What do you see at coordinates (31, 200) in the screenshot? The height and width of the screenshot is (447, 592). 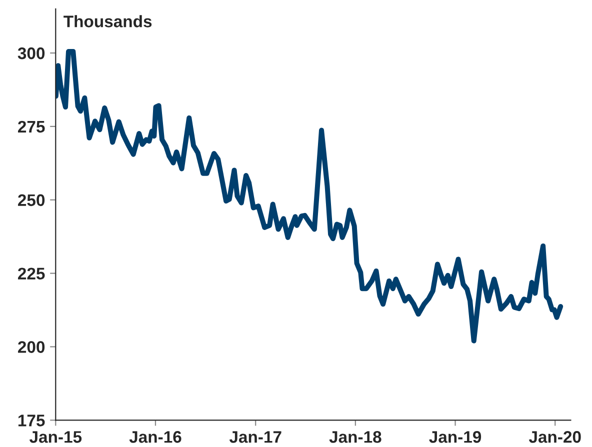 I see `y-tick-label: 250` at bounding box center [31, 200].